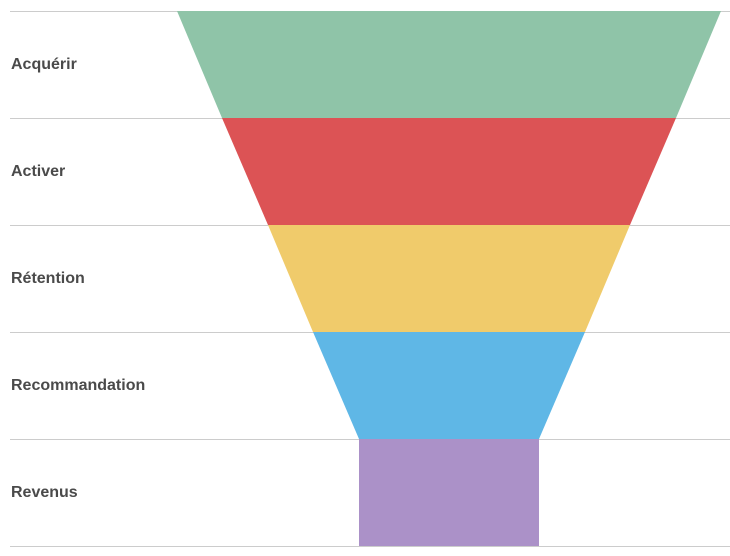 The width and height of the screenshot is (730, 556). Describe the element at coordinates (44, 492) in the screenshot. I see `stage-label-revenus: Revenus` at that location.